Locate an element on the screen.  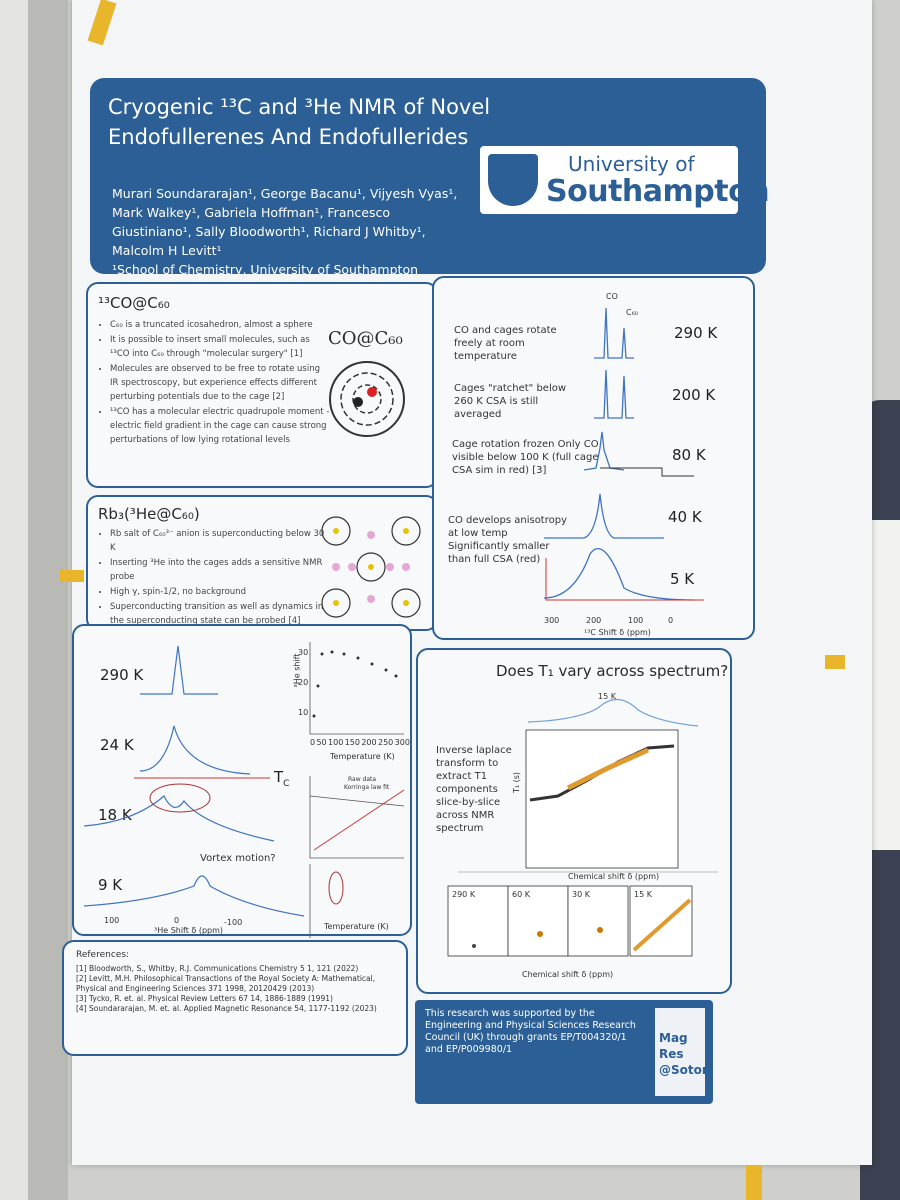
tick-label: 300 is located at coordinates (402, 742).